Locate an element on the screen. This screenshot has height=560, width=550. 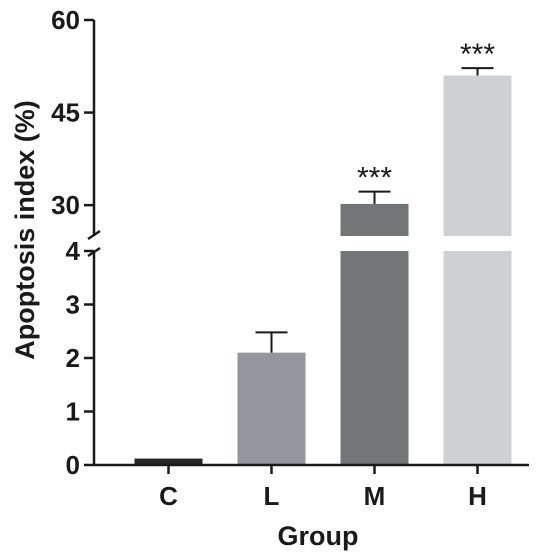
bar-C is located at coordinates (168, 461).